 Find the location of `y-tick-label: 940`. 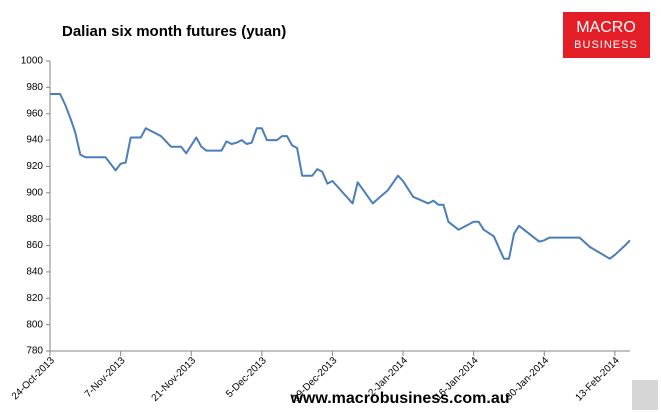

y-tick-label: 940 is located at coordinates (34, 140).